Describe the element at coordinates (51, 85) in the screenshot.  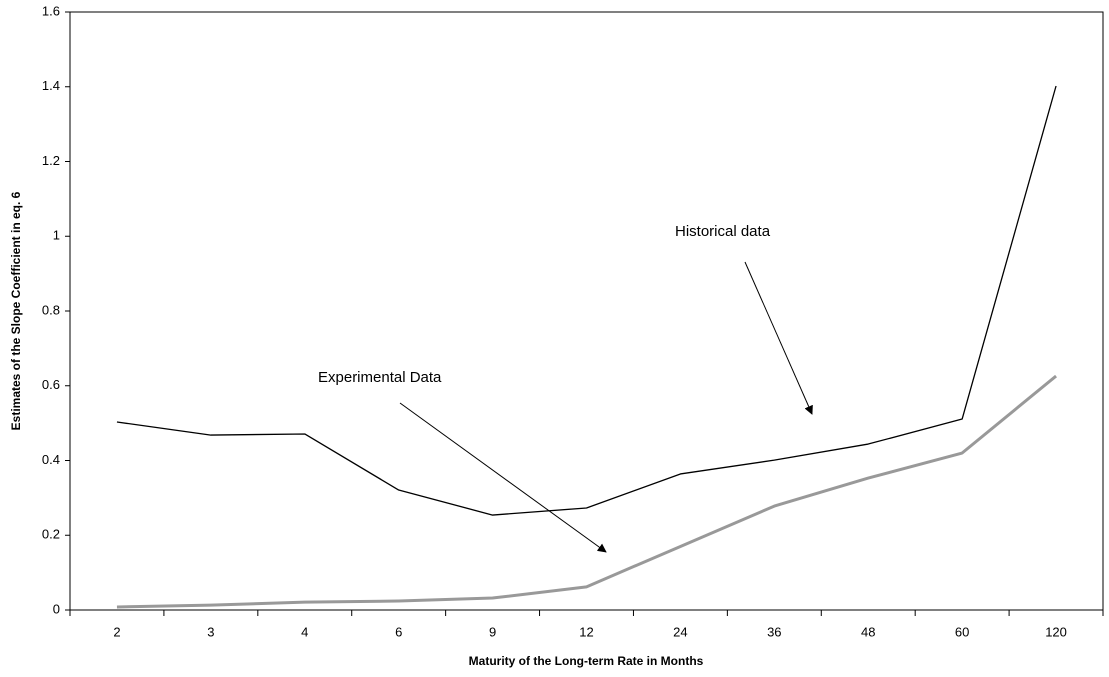
I see `y-tick-label: 1.4` at that location.